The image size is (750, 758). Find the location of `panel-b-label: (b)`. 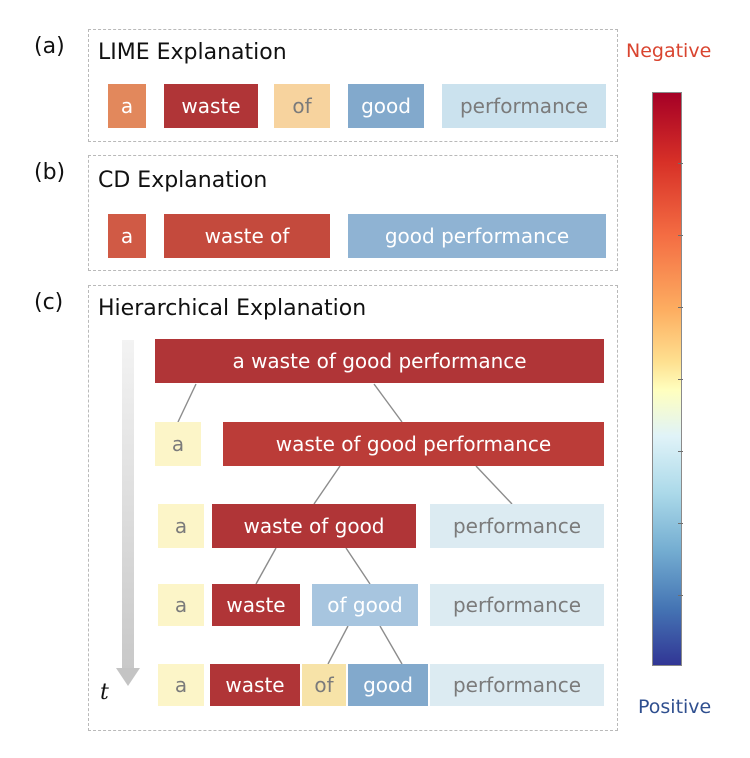

panel-b-label: (b) is located at coordinates (50, 172).